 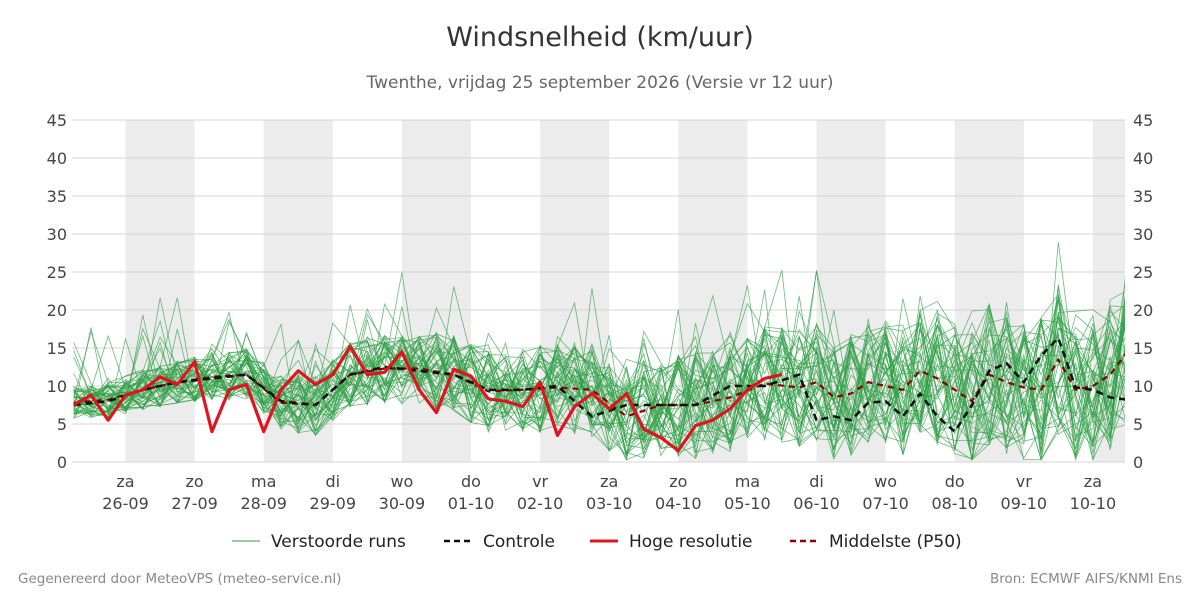 I want to click on y-tick-label-left: 20, so click(x=57, y=310).